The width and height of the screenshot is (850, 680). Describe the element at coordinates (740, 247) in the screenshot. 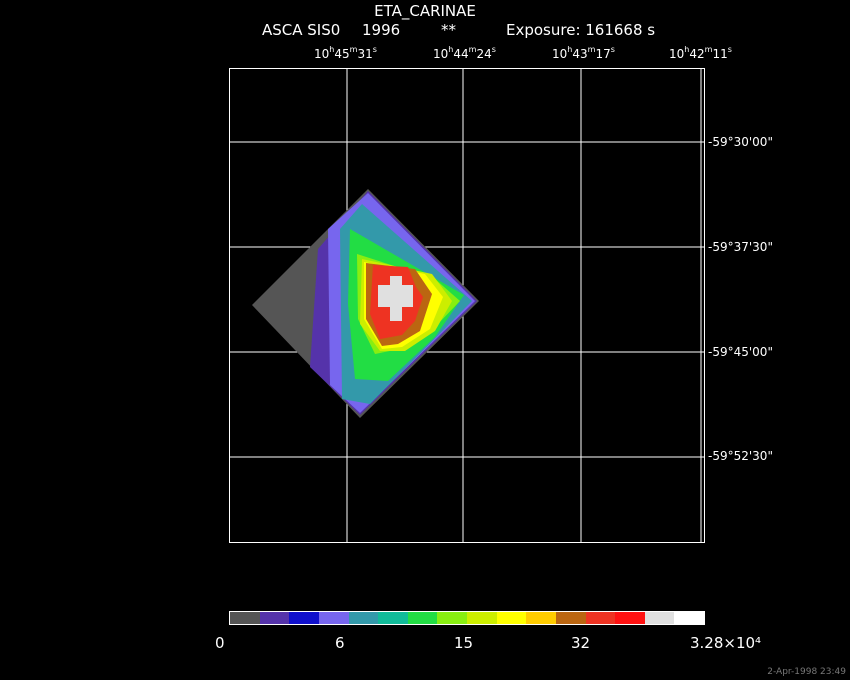

I see `dec-tick-label: -59°37'30"` at that location.